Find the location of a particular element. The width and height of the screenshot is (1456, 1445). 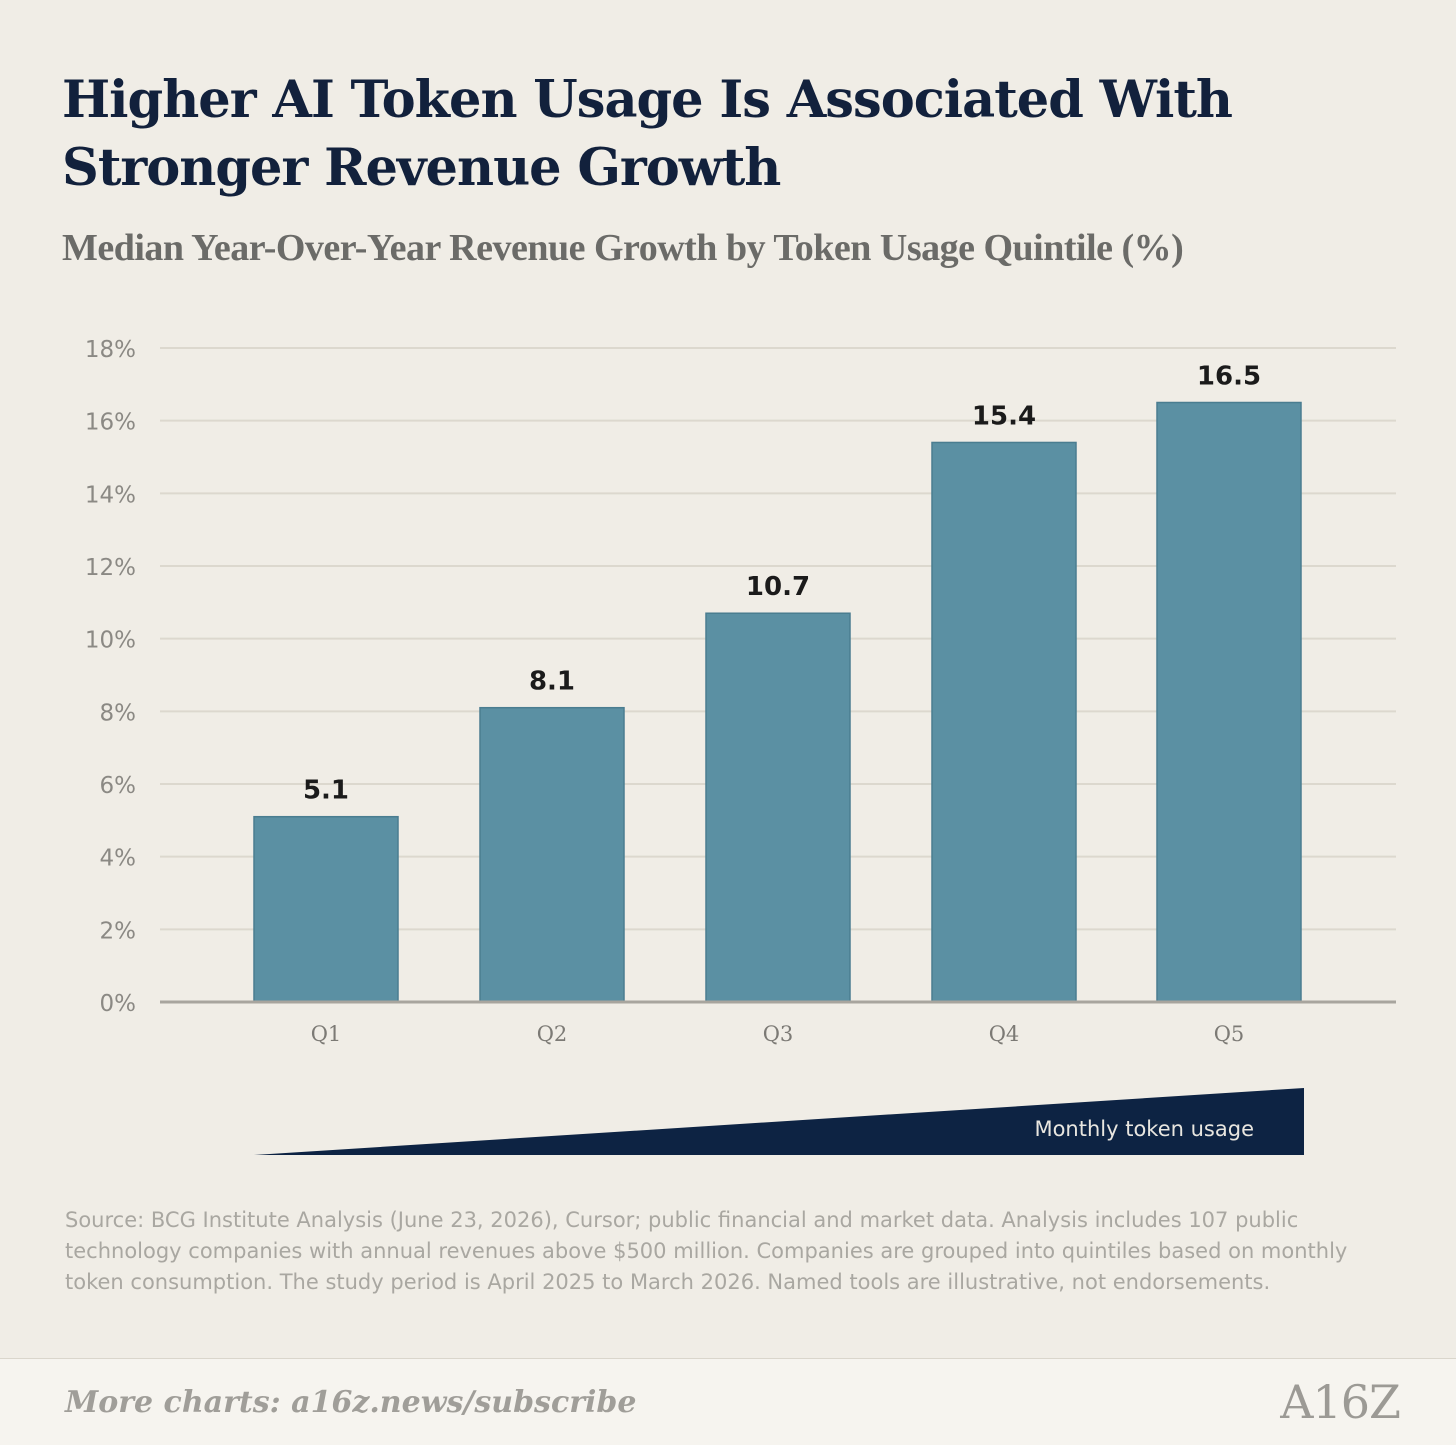

data-label: 16.5 is located at coordinates (1229, 377).